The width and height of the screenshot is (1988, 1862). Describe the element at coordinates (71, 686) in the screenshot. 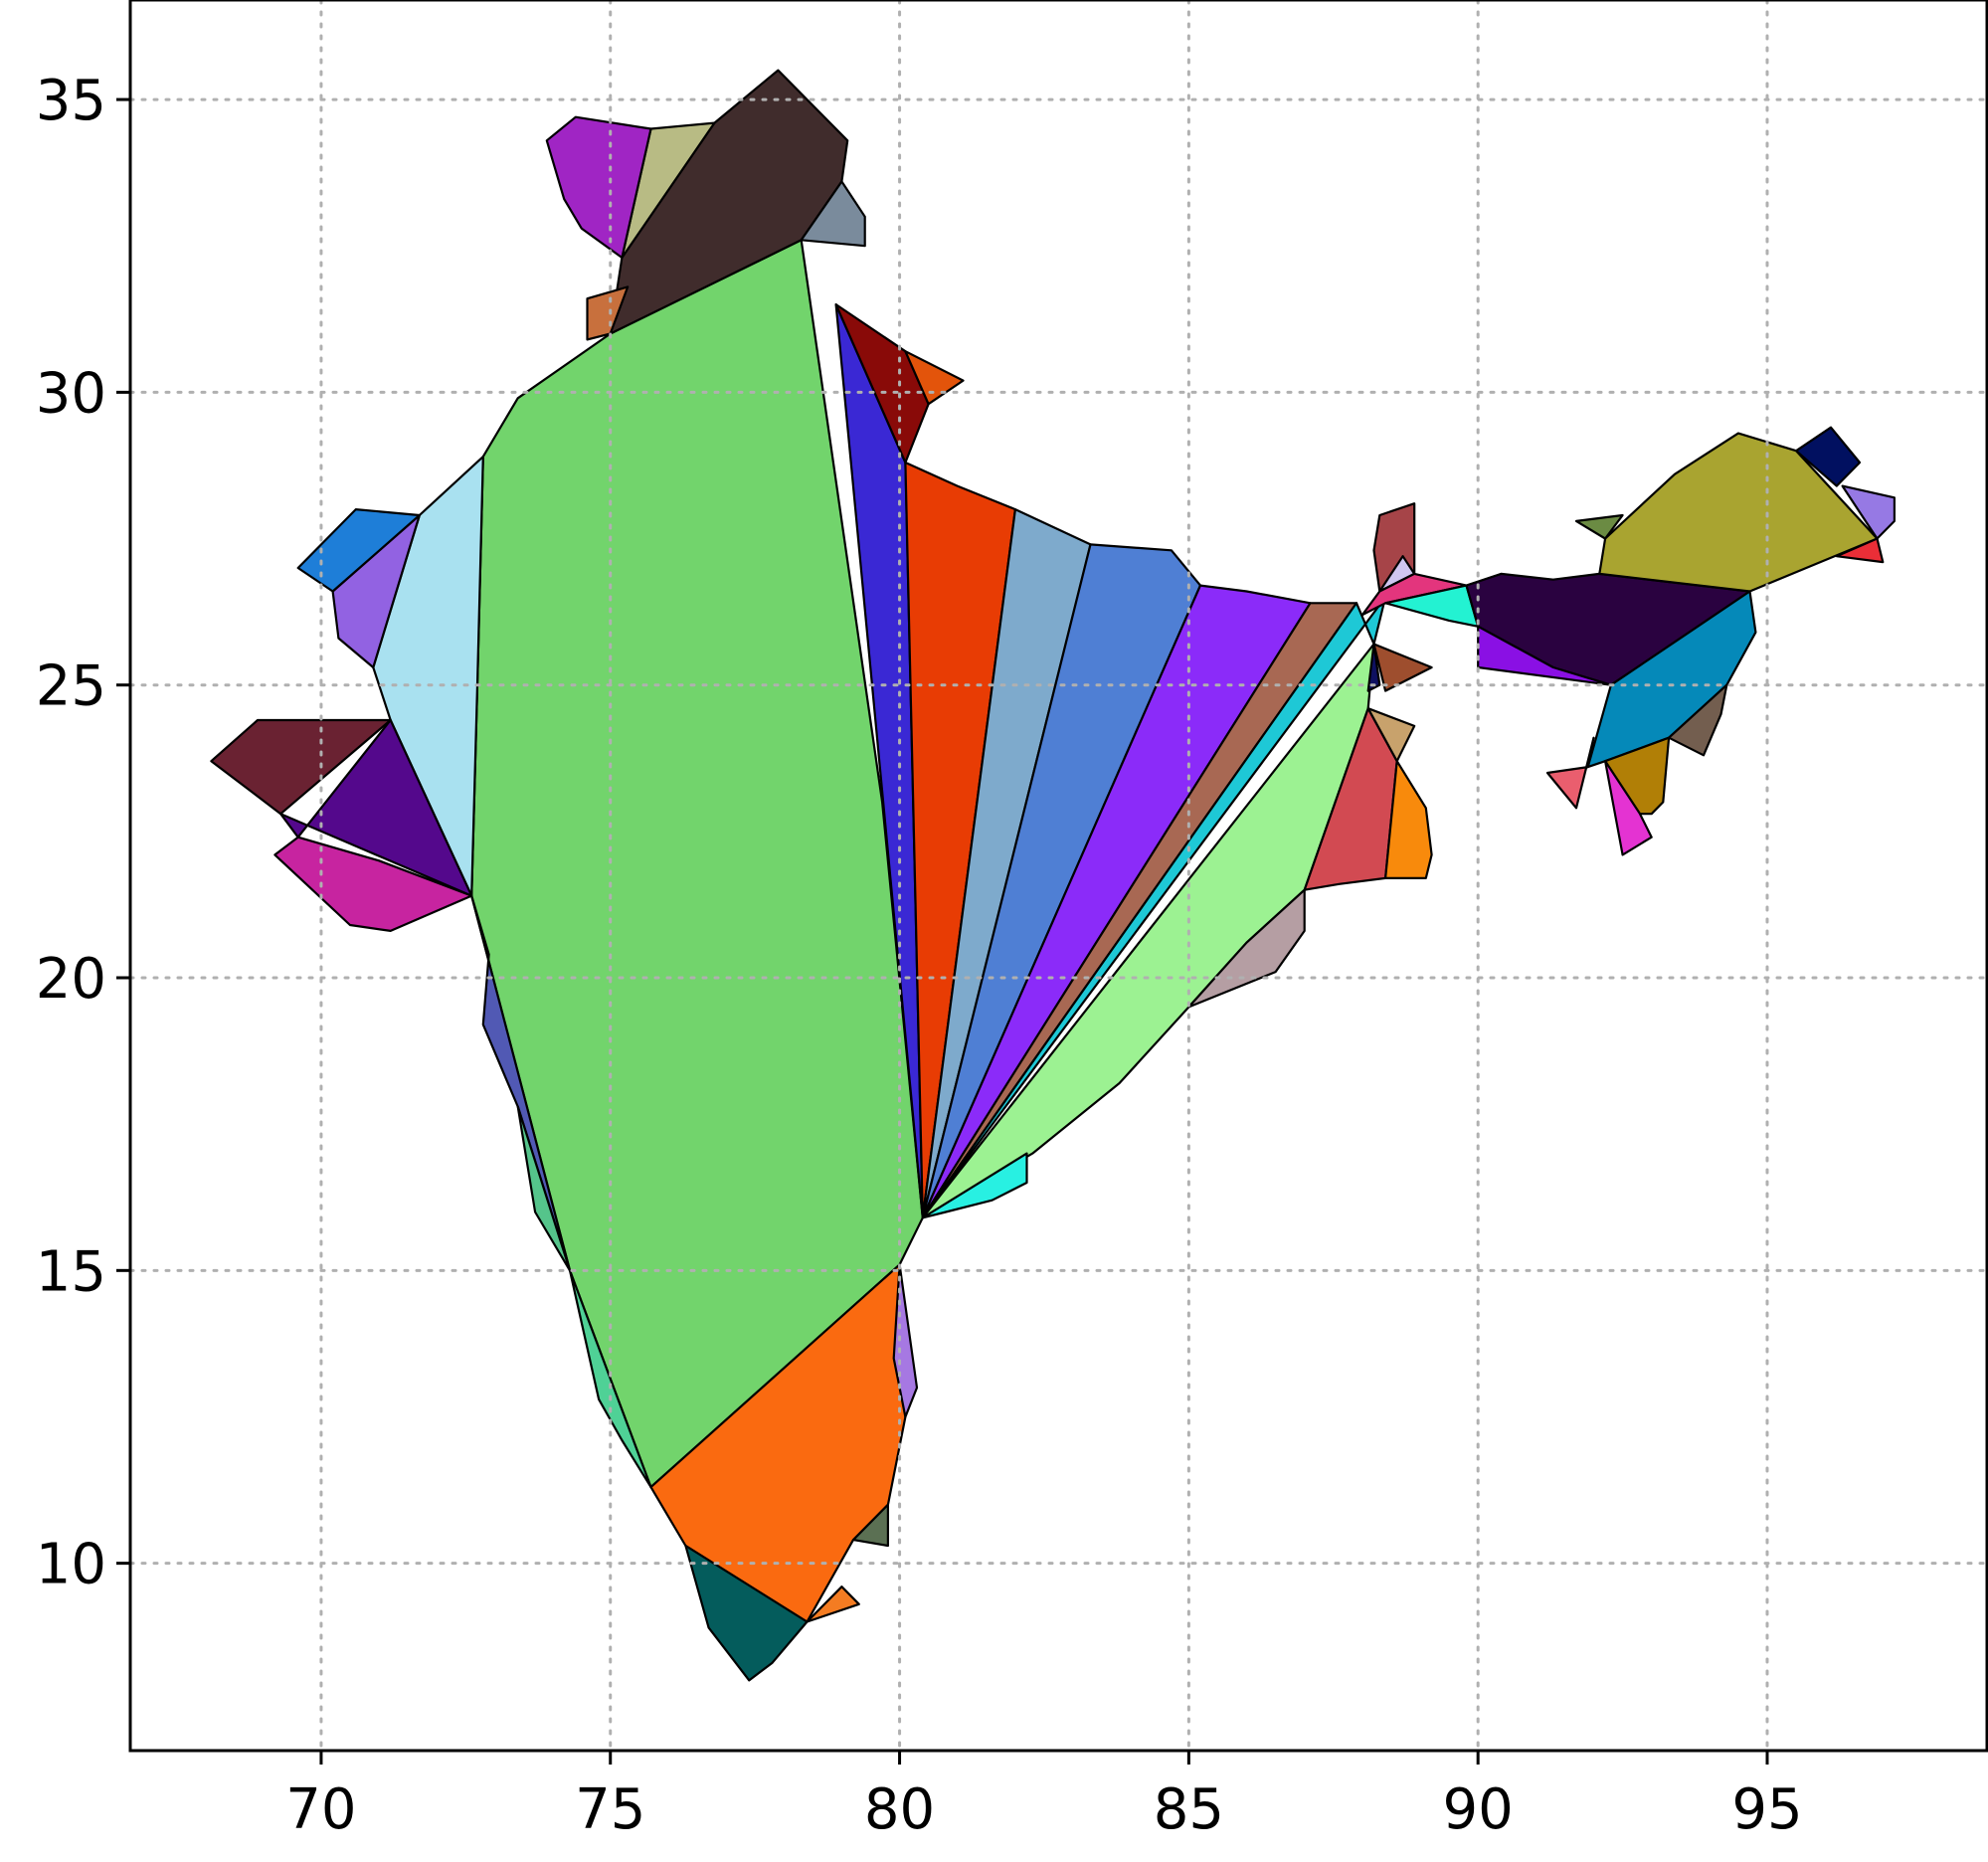

I see `y-tick-label: 25` at that location.